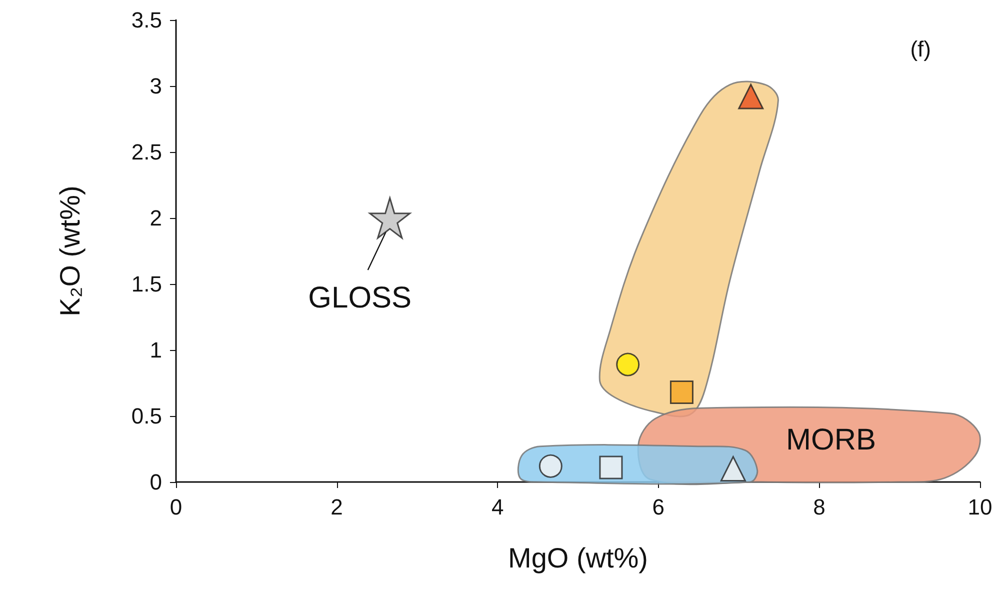 The height and width of the screenshot is (616, 999). Describe the element at coordinates (831, 440) in the screenshot. I see `annotation: MORB` at that location.